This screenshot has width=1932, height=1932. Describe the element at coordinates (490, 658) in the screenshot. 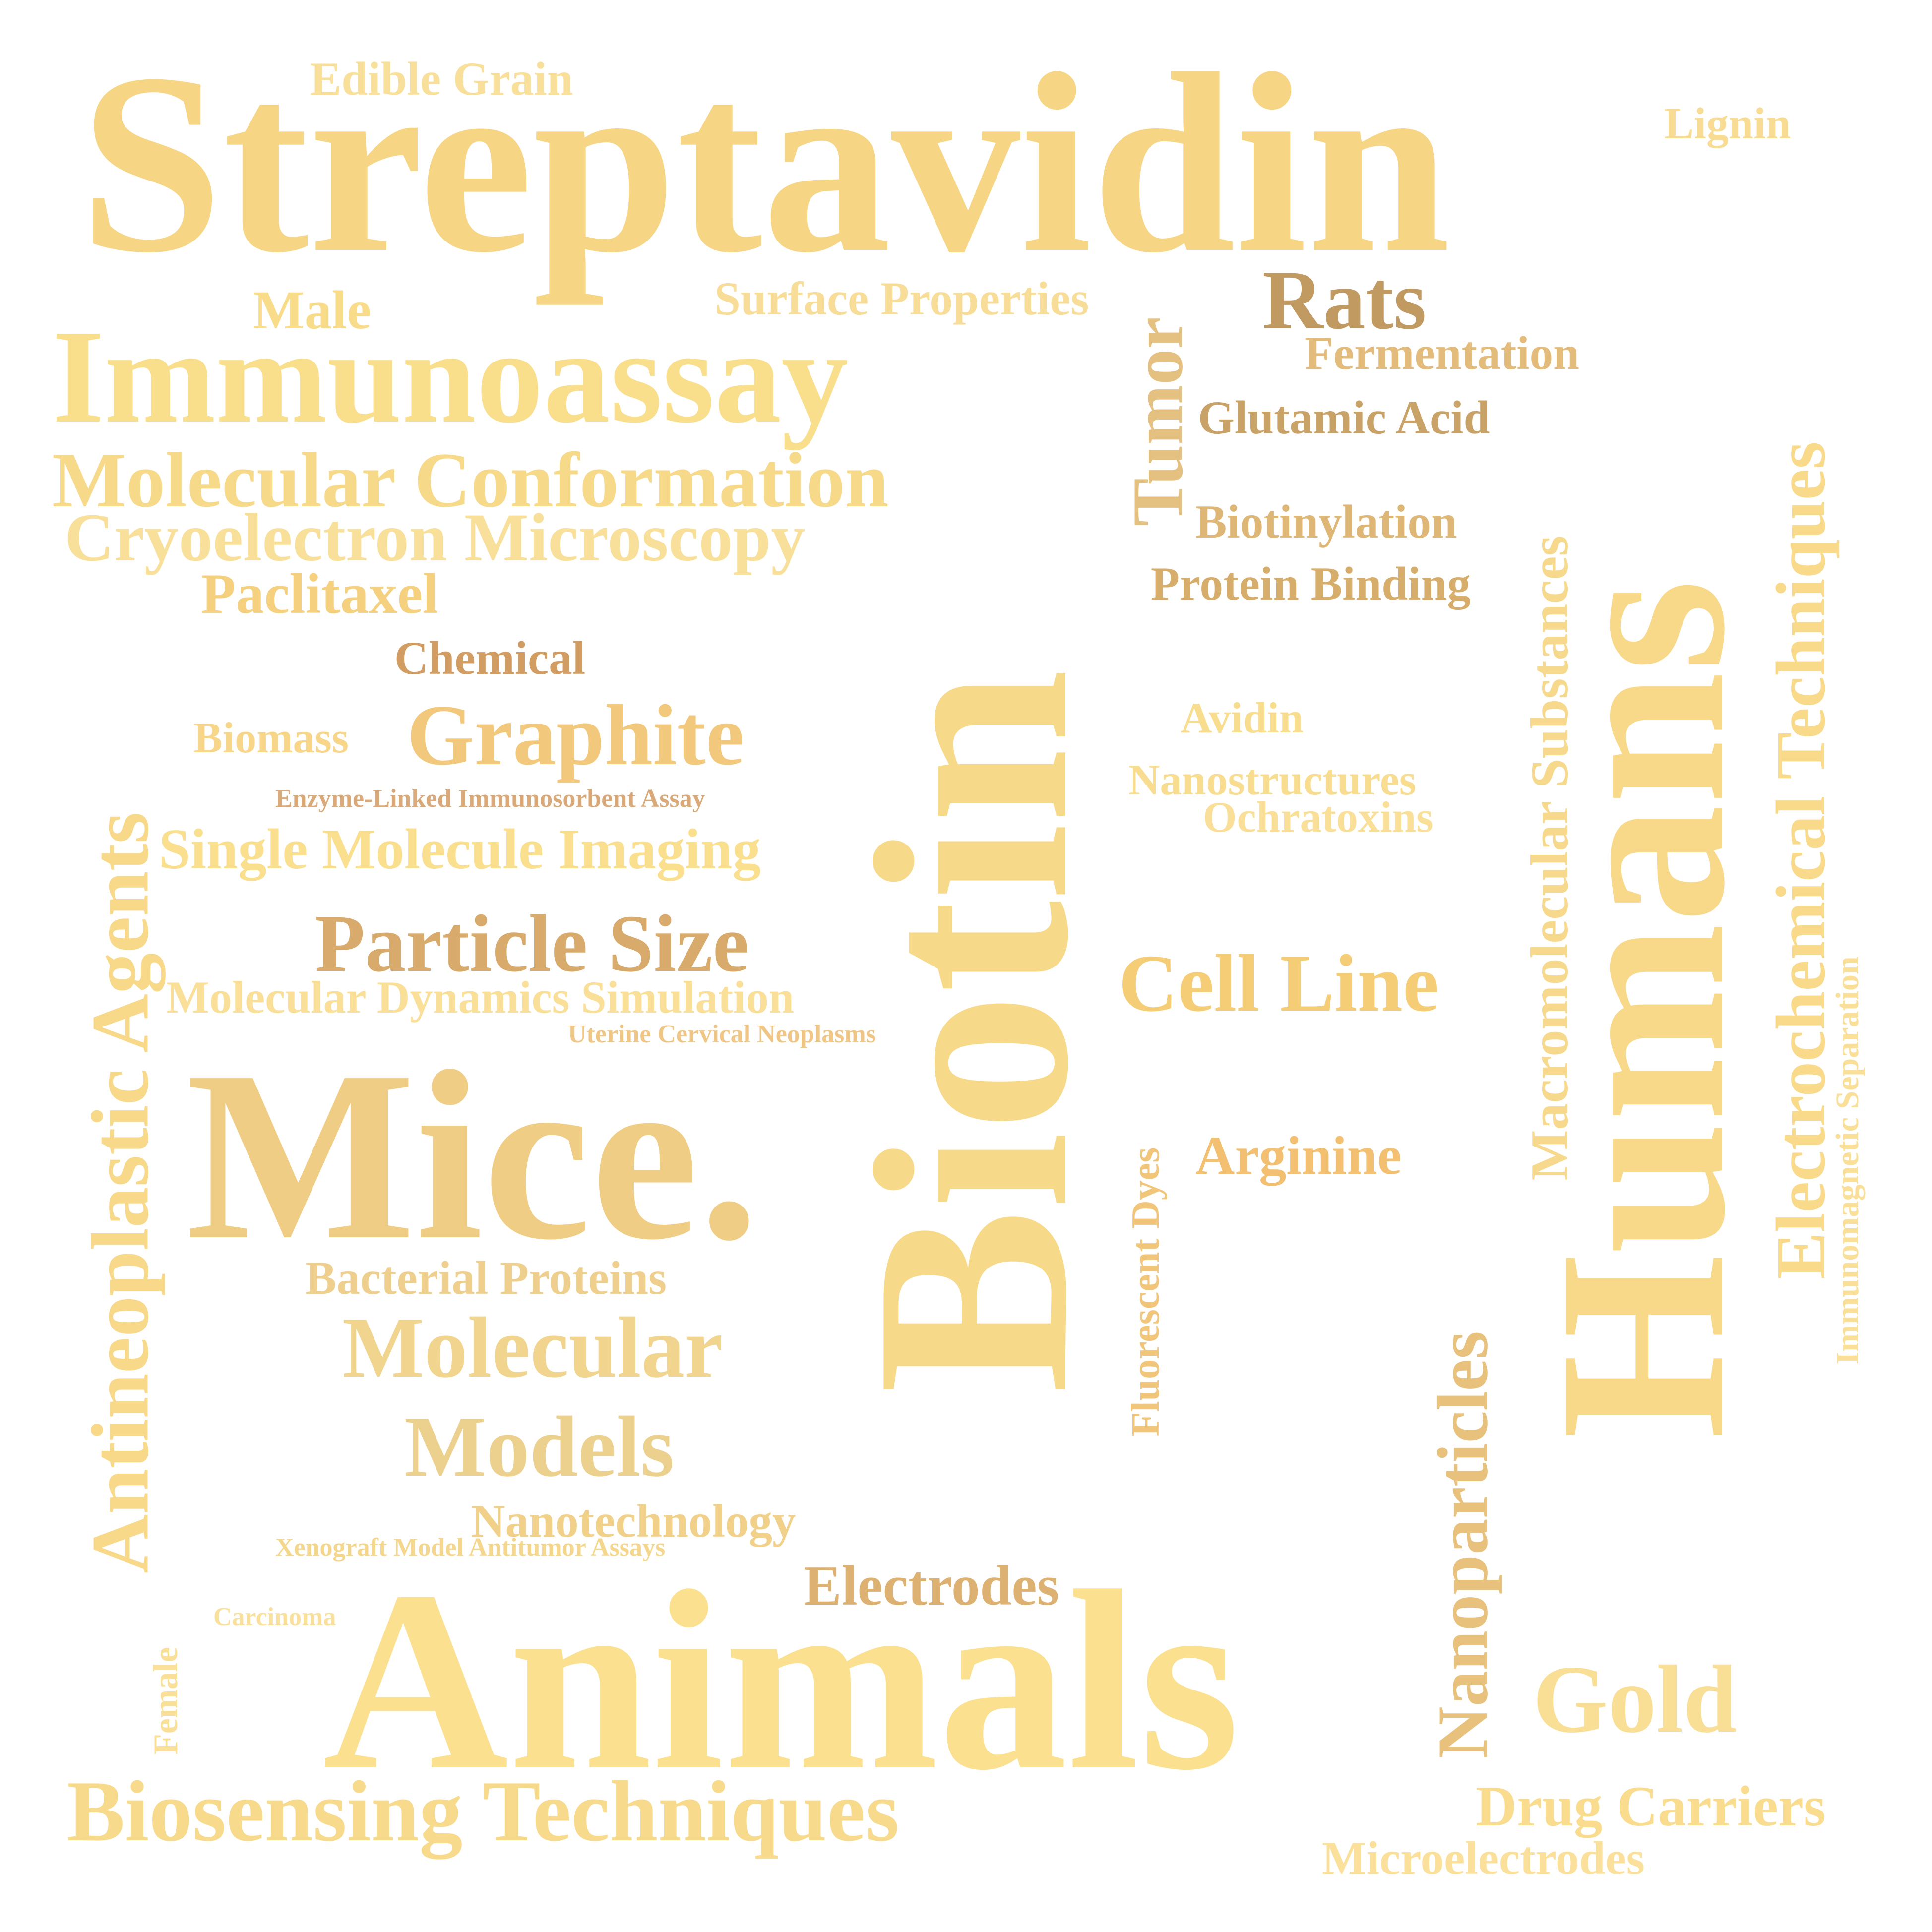

I see `word-chemical: Chemical` at that location.